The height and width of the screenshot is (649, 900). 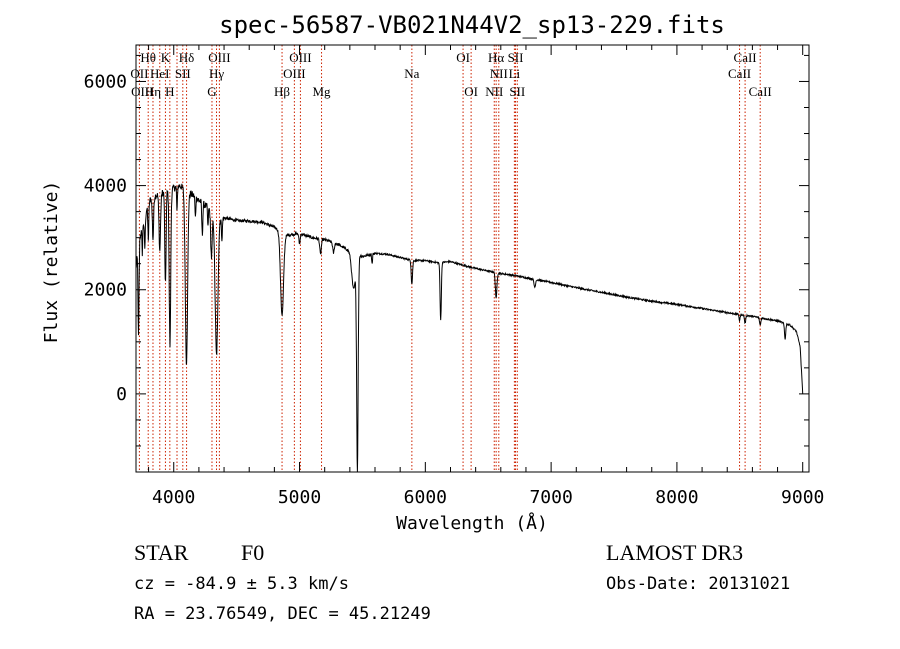 I want to click on line-label-4: OIII, so click(x=300, y=57).